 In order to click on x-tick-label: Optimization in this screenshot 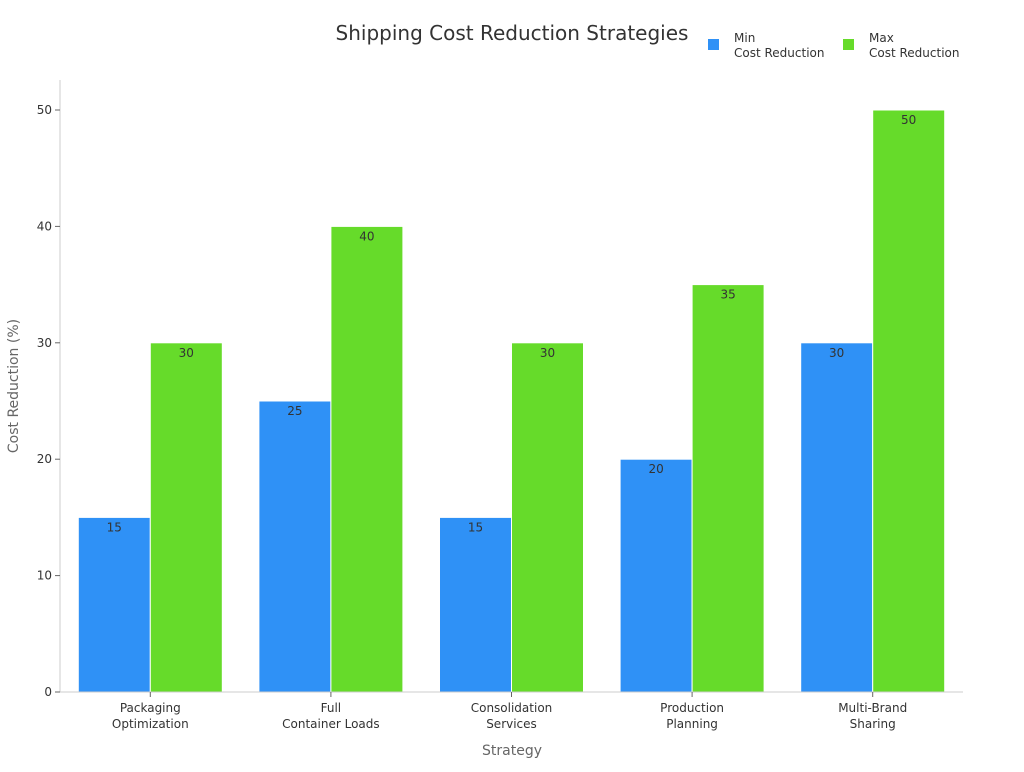, I will do `click(150, 724)`.